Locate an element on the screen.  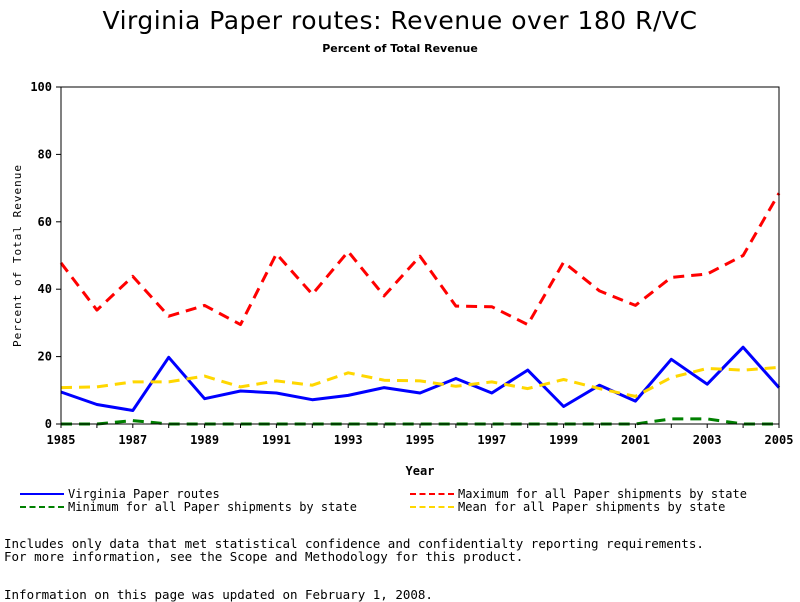
x-tick-label: 1985 is located at coordinates (61, 440).